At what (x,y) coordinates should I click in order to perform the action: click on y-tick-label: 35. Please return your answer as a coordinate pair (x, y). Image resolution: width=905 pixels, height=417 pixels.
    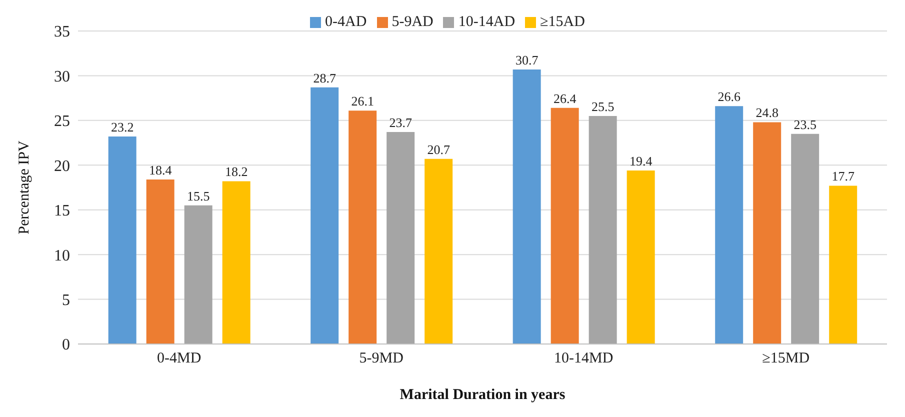
    Looking at the image, I should click on (62, 32).